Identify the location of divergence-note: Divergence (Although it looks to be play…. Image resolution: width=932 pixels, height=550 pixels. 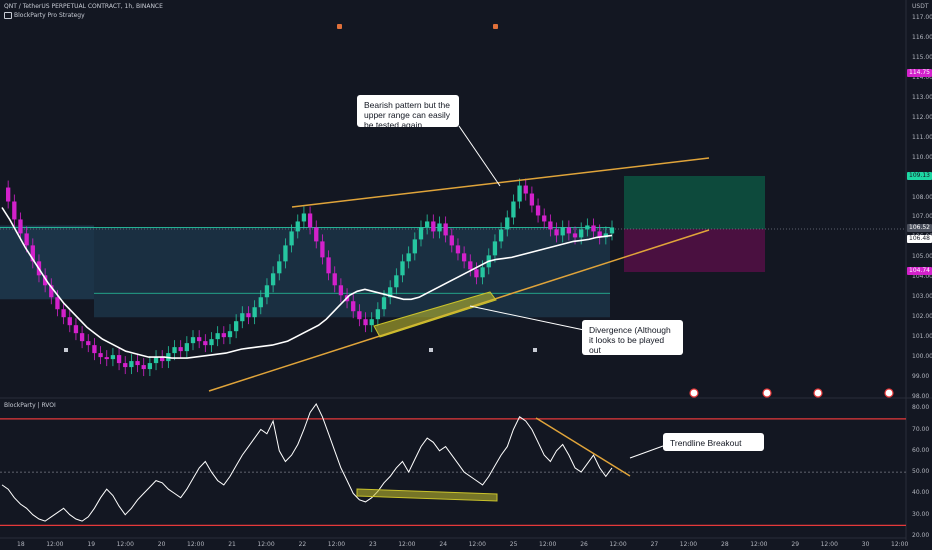
(632, 337).